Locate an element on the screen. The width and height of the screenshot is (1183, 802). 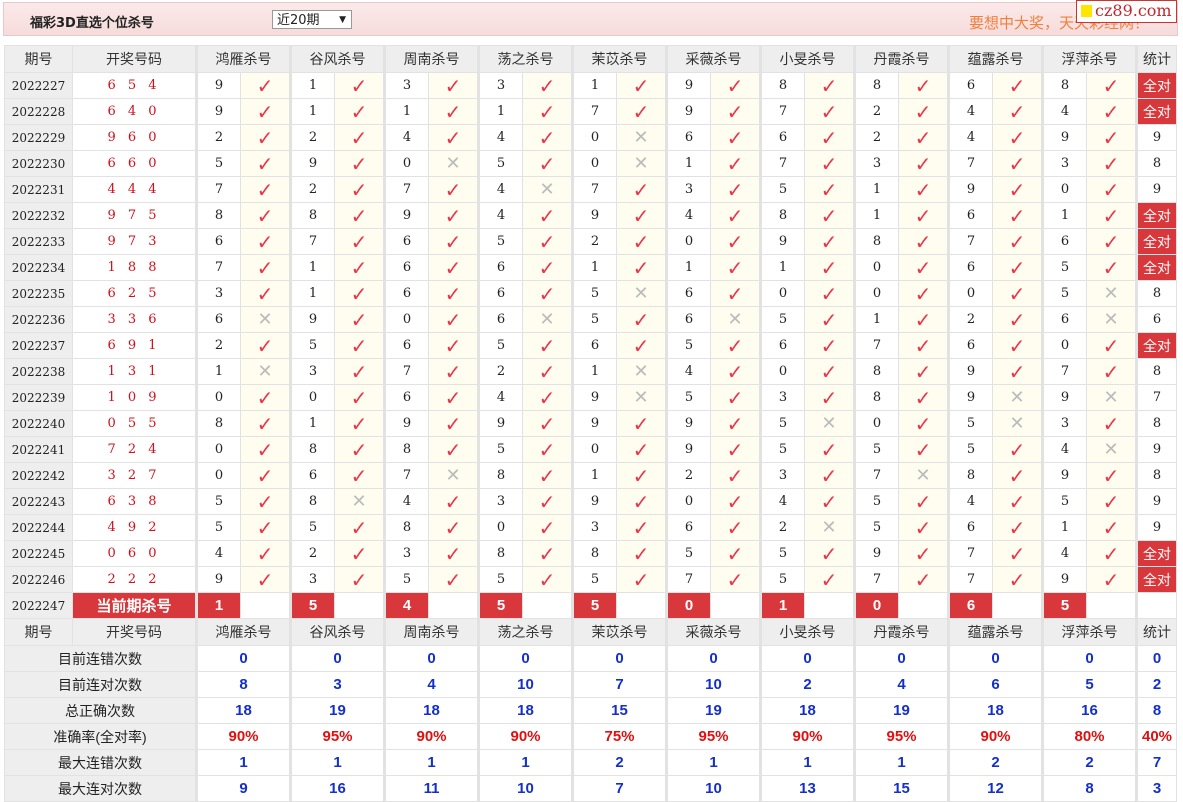
current-kill-number: 6 is located at coordinates (970, 605).